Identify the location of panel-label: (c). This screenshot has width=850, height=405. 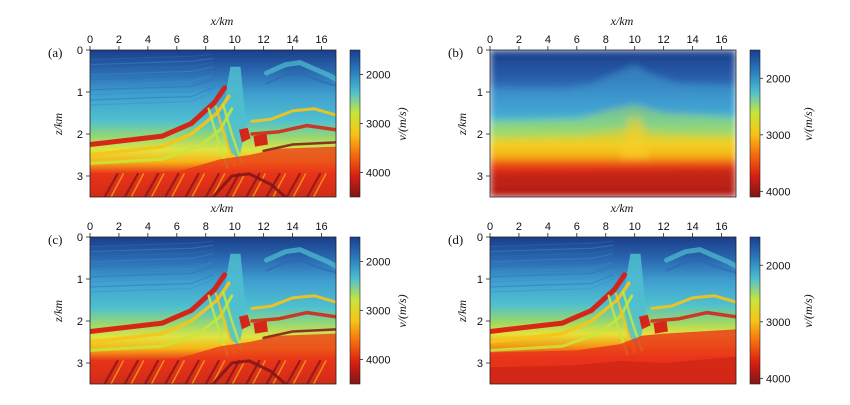
(55, 239).